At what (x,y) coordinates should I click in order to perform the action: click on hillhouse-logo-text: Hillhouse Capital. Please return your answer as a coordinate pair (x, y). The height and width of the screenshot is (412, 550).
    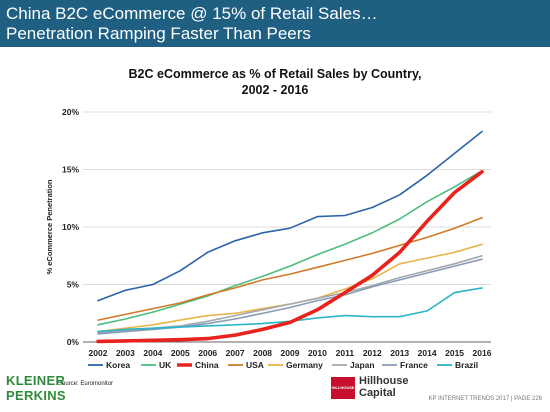
    Looking at the image, I should click on (384, 387).